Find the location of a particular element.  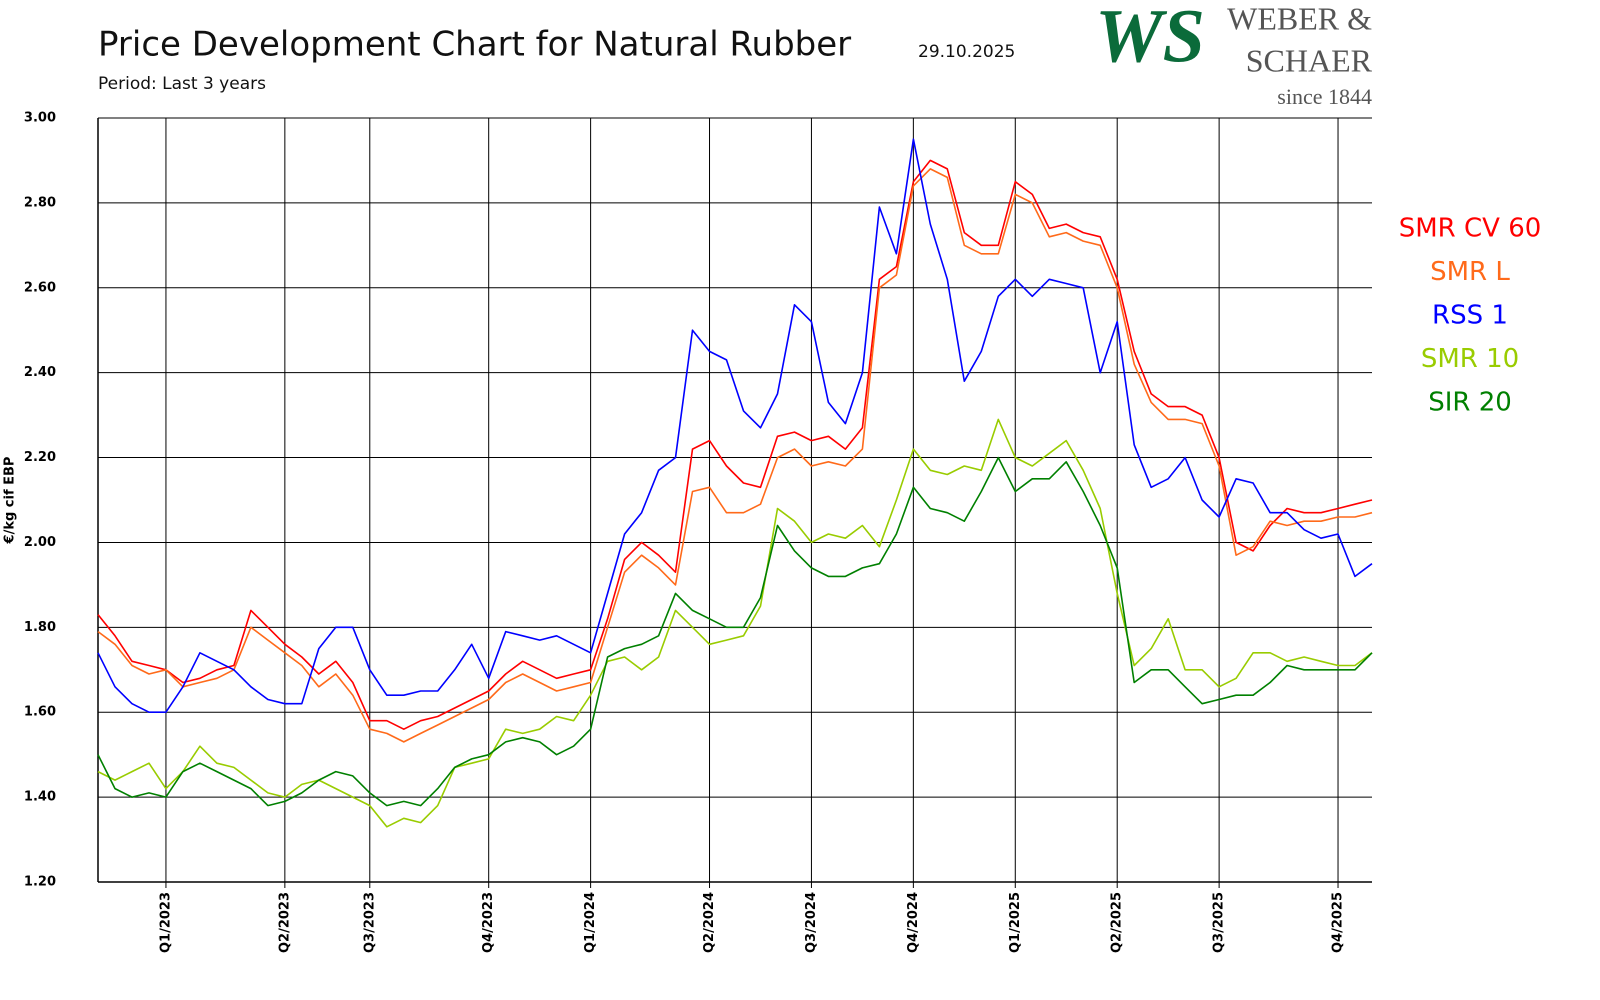

y-tick-label: 2.00 is located at coordinates (40, 542).